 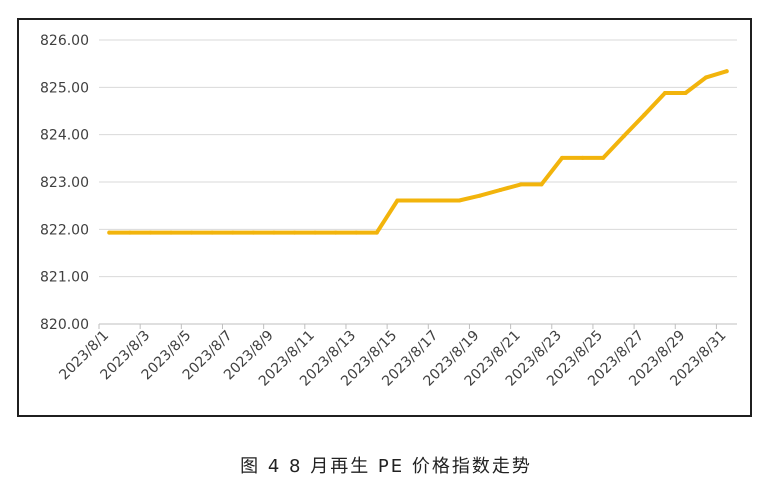 What do you see at coordinates (386, 466) in the screenshot?
I see `figure-caption: 图 4 8 月再生 PE 价格指数走势` at bounding box center [386, 466].